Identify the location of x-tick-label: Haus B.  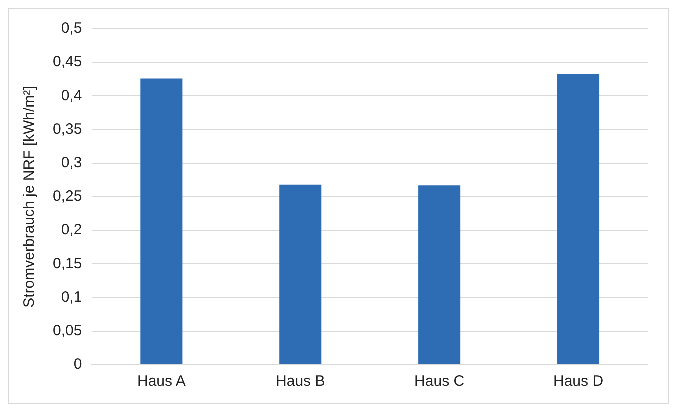
(301, 381).